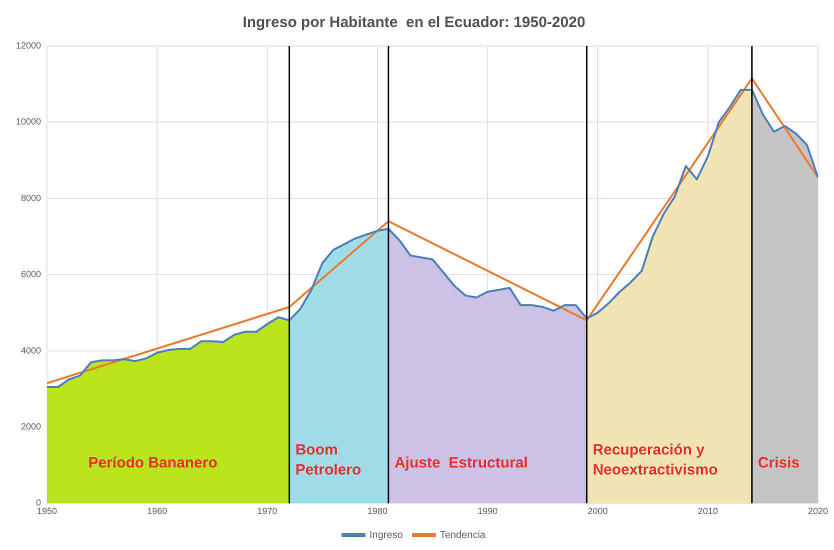 The image size is (834, 550). Describe the element at coordinates (31, 350) in the screenshot. I see `y-tick-label: 4000` at that location.